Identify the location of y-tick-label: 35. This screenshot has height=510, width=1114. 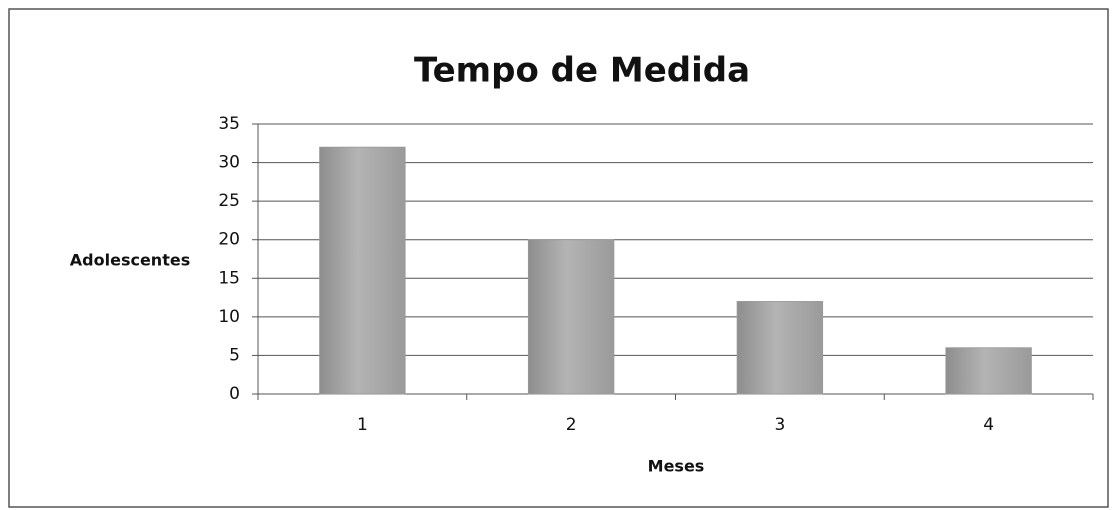
(229, 124).